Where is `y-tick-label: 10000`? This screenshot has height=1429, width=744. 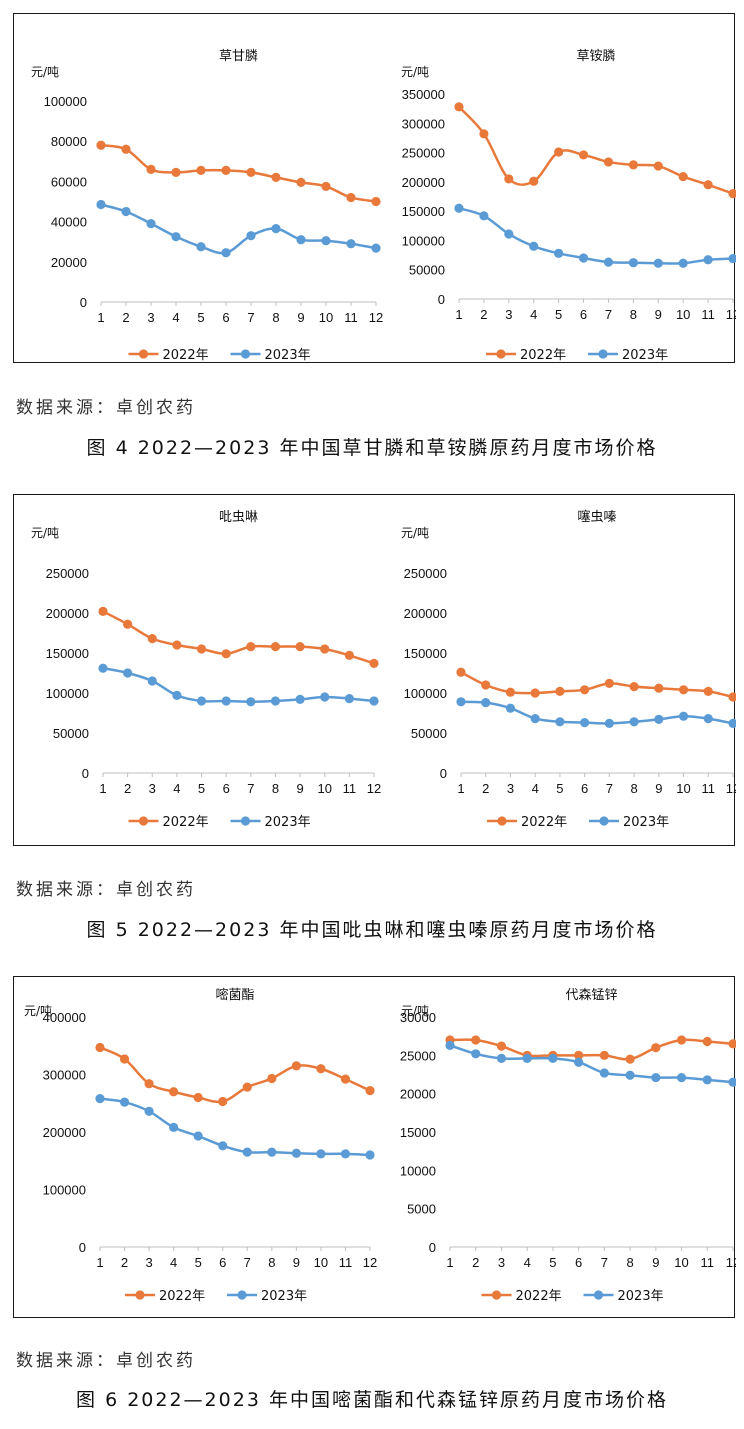 y-tick-label: 10000 is located at coordinates (418, 1170).